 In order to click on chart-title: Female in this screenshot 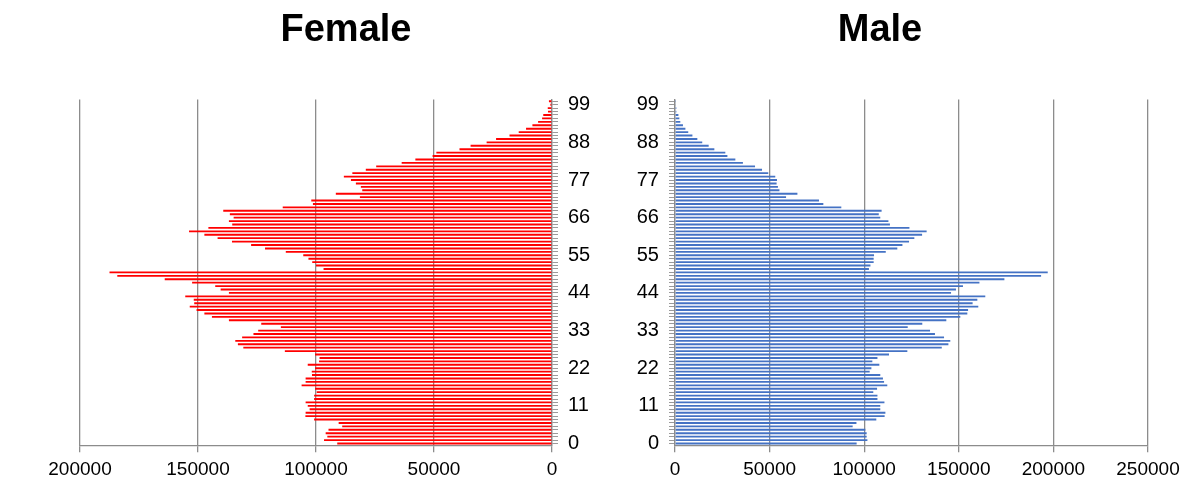, I will do `click(346, 28)`.